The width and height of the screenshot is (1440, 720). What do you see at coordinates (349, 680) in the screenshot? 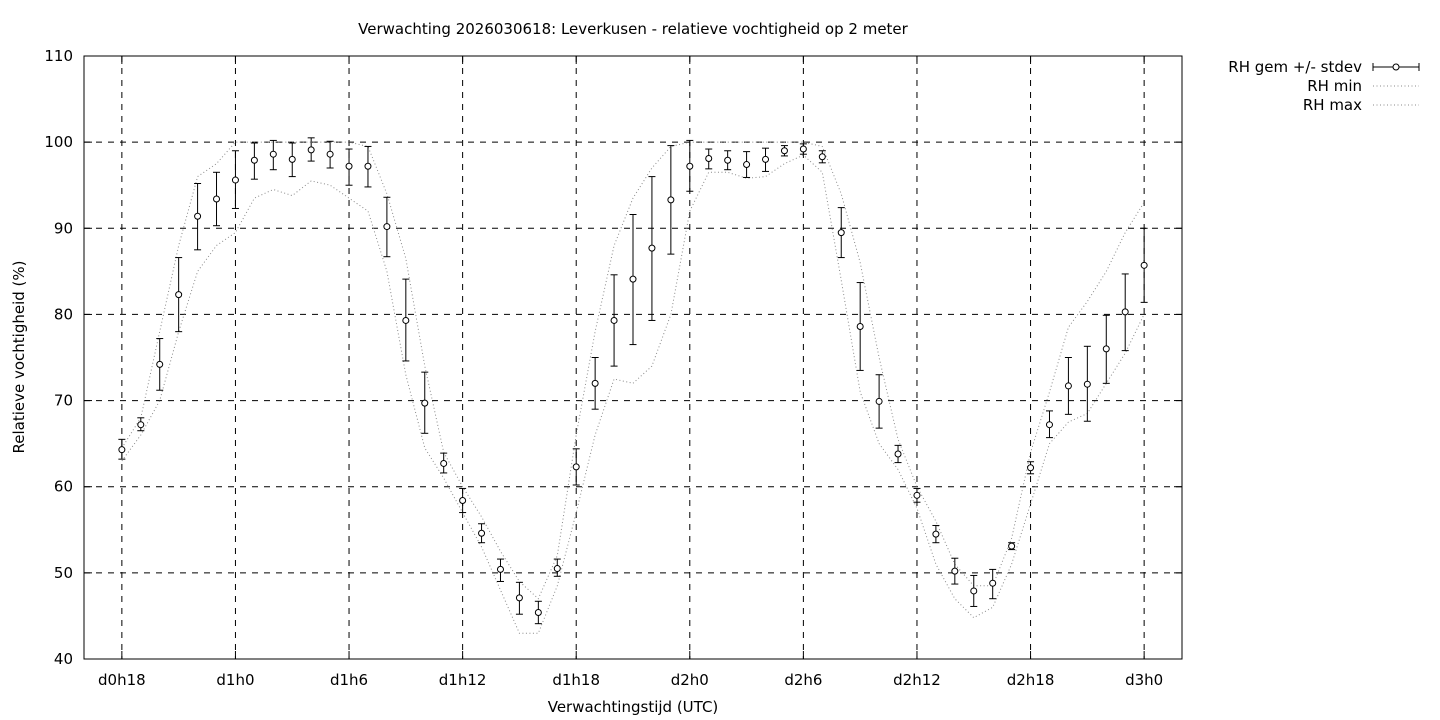
I see `x-tick-label: d1h6` at bounding box center [349, 680].